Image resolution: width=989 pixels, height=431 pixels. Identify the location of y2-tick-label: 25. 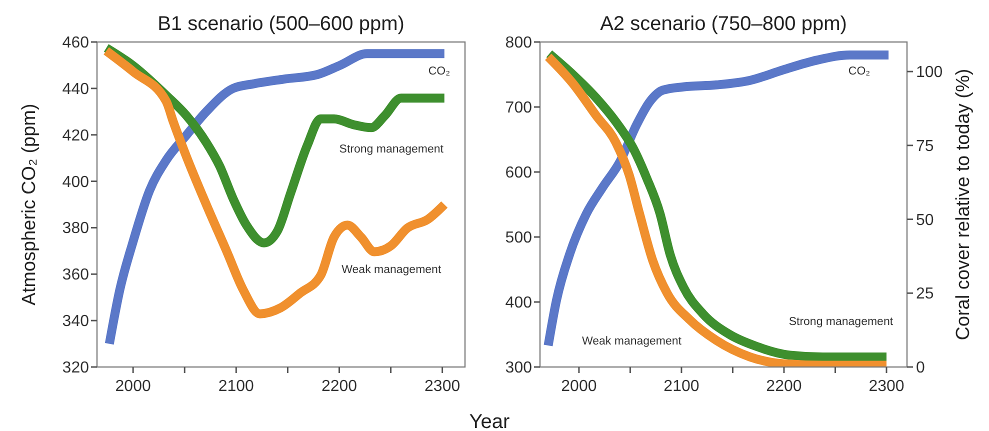
(925, 294).